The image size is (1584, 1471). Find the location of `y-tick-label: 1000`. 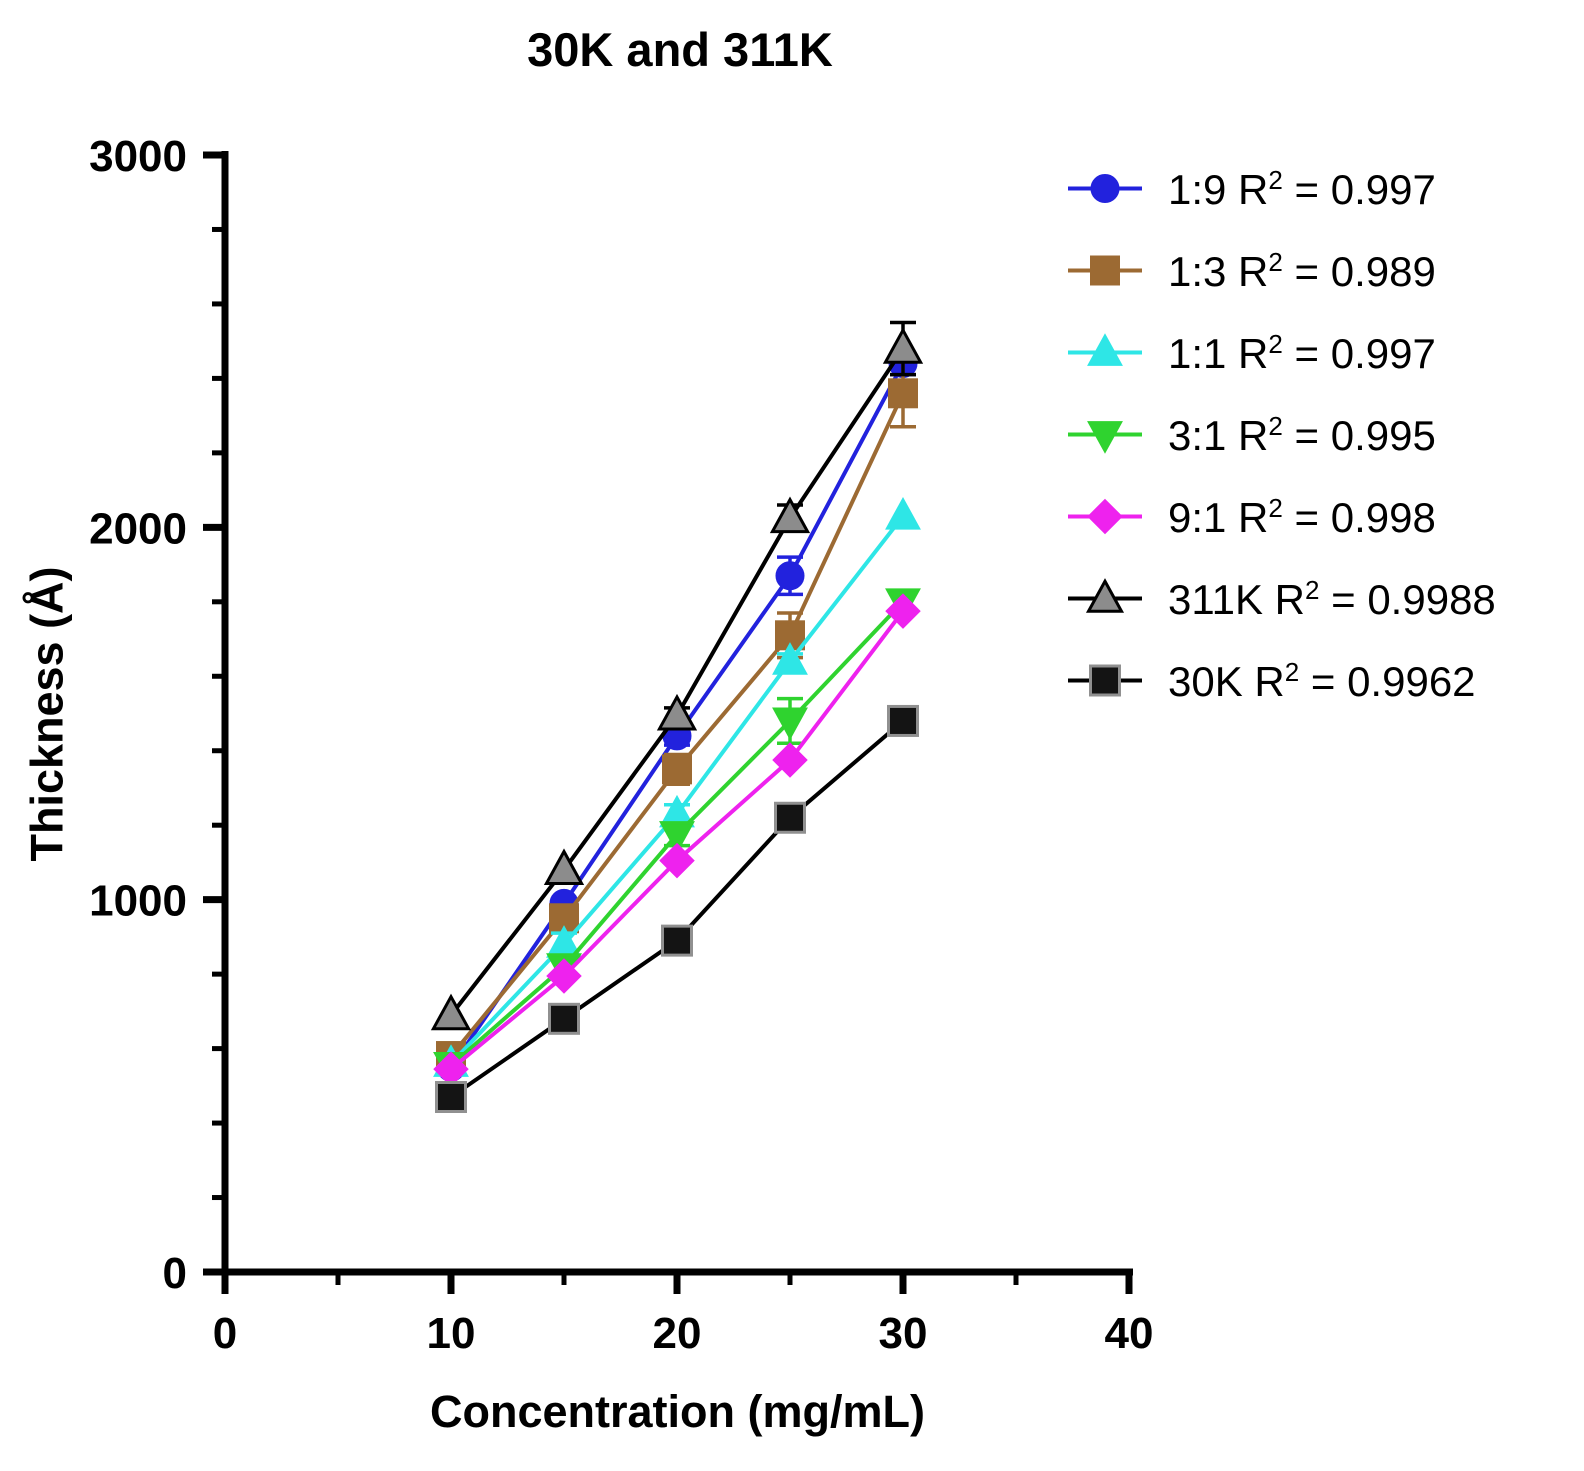

y-tick-label: 1000 is located at coordinates (138, 901).